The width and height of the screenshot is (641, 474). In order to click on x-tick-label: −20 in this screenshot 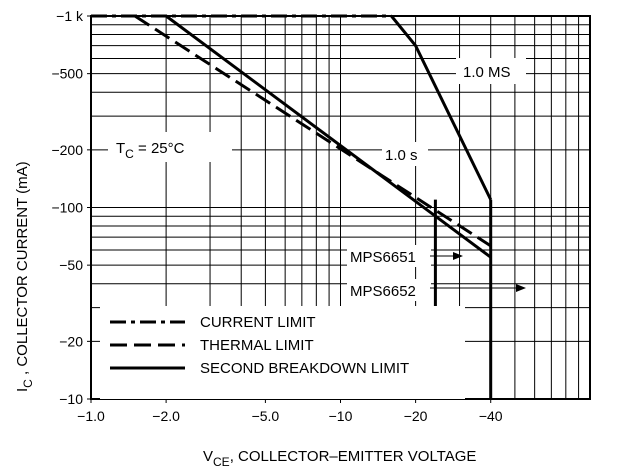, I will do `click(416, 416)`.